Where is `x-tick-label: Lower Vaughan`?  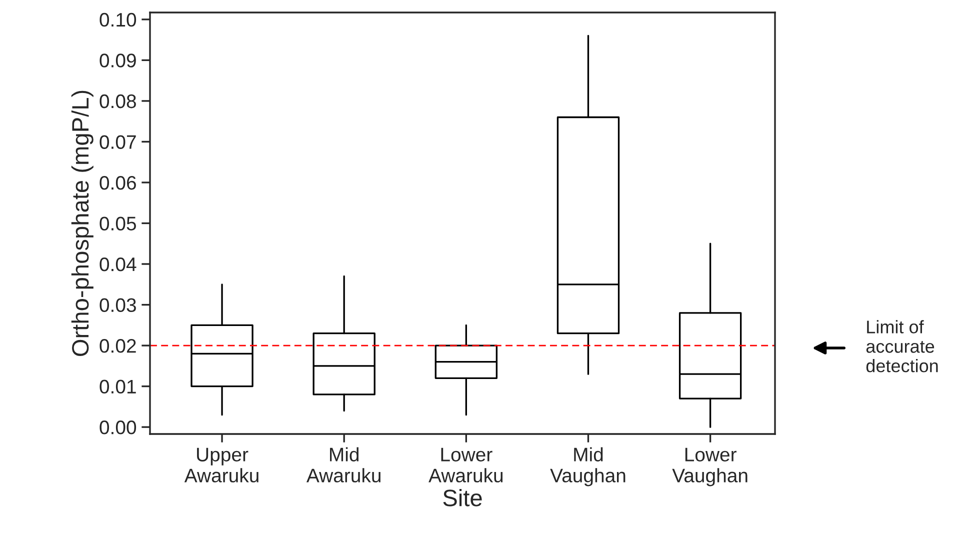 x-tick-label: Lower Vaughan is located at coordinates (710, 467).